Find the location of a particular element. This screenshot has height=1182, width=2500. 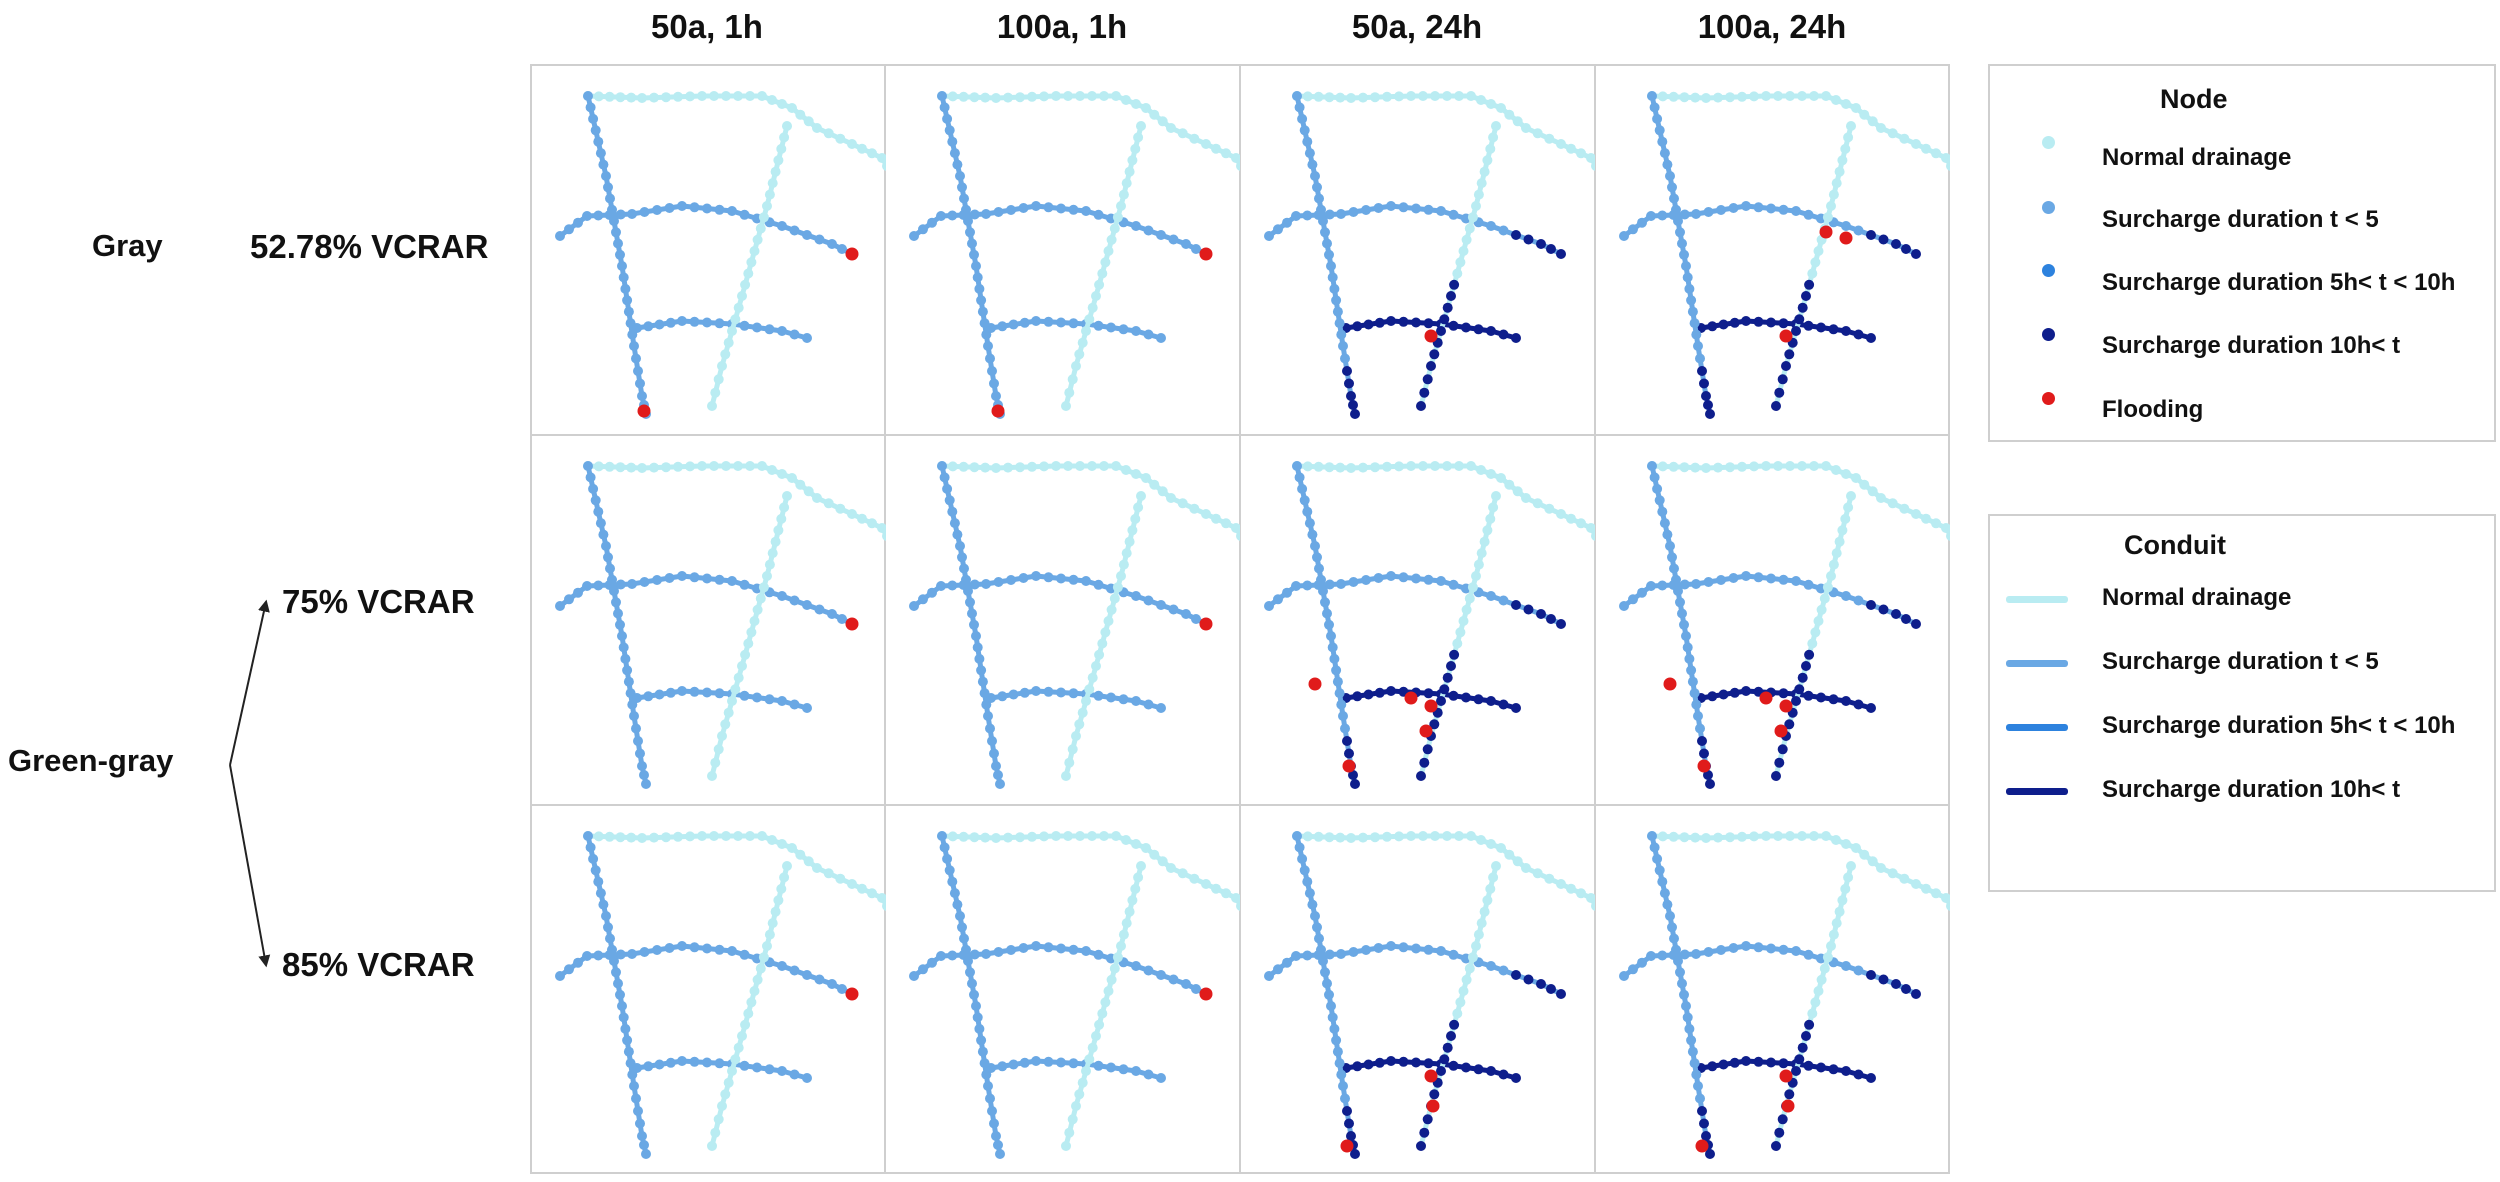

legend-conduit-line-lt5 is located at coordinates (2037, 663).